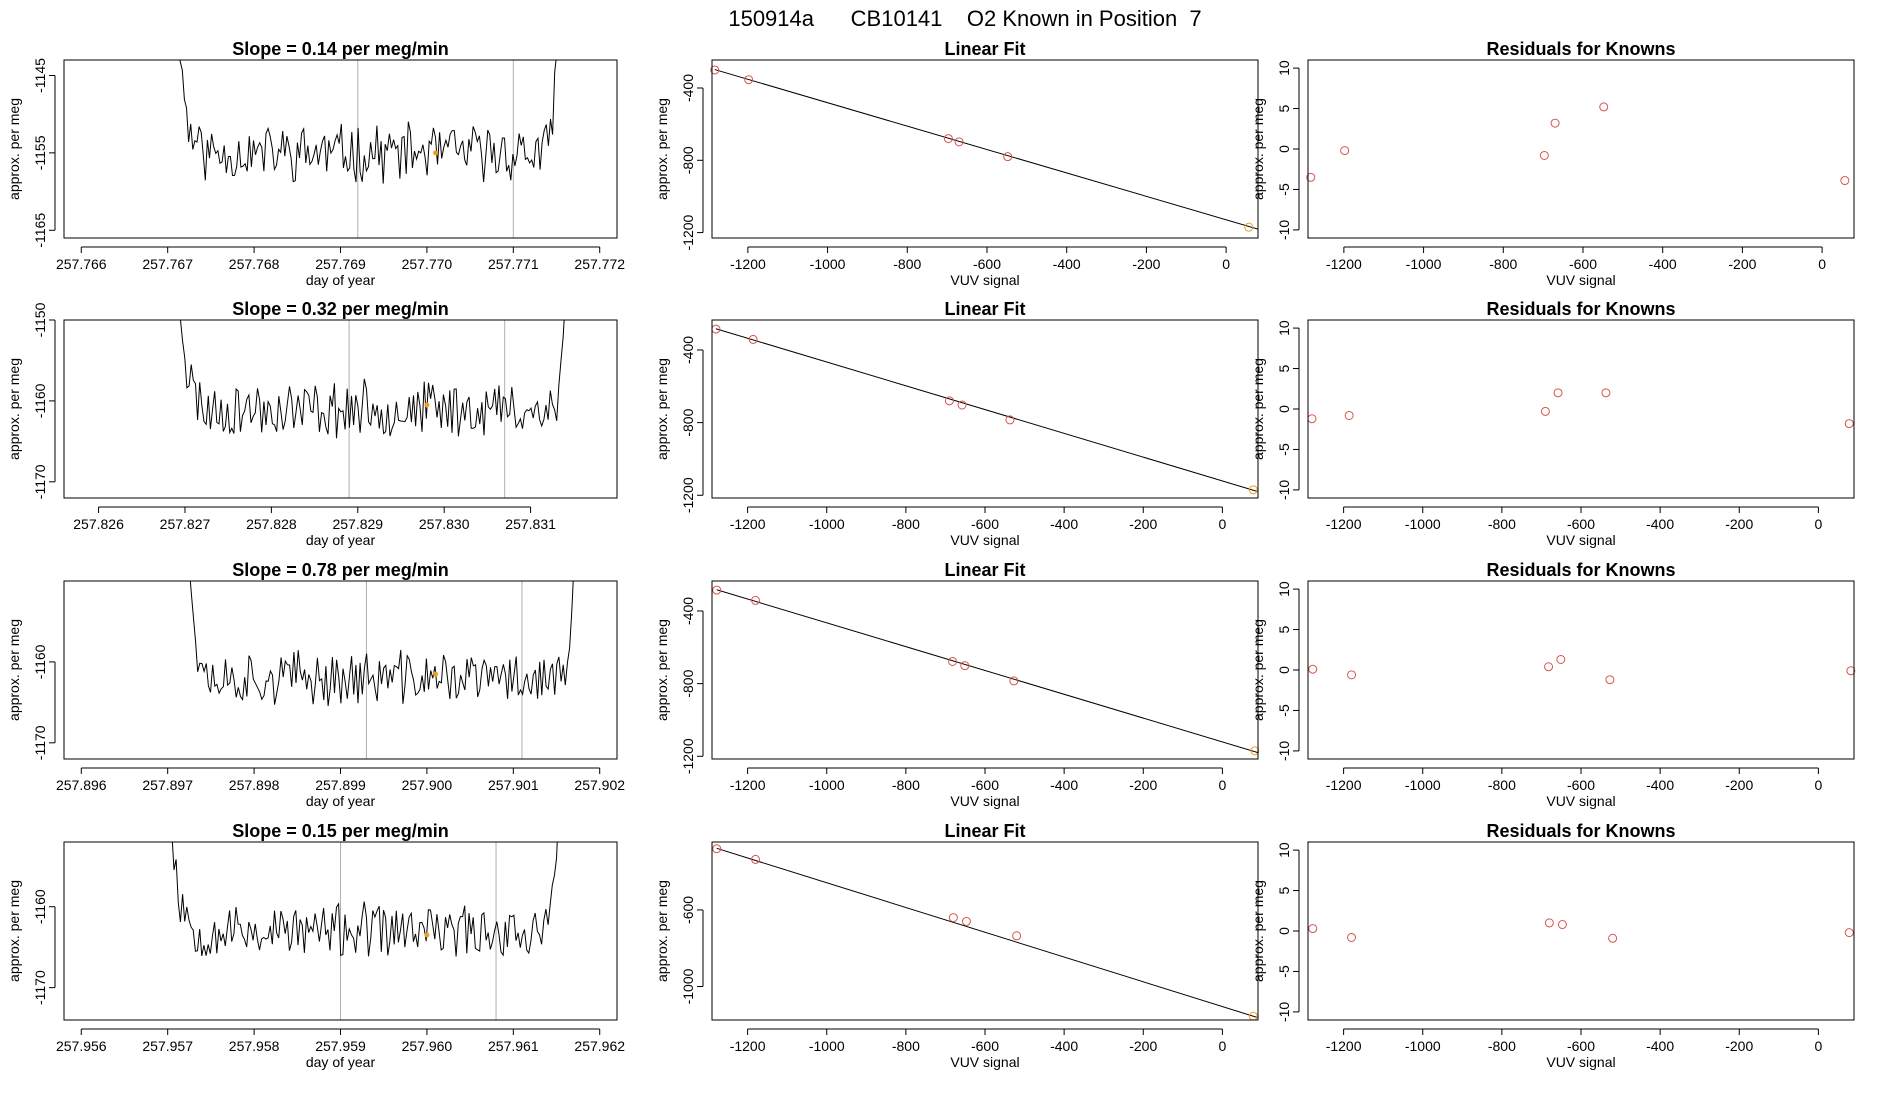 The image size is (1900, 1100). I want to click on y-tick-label: -1160, so click(40, 906).